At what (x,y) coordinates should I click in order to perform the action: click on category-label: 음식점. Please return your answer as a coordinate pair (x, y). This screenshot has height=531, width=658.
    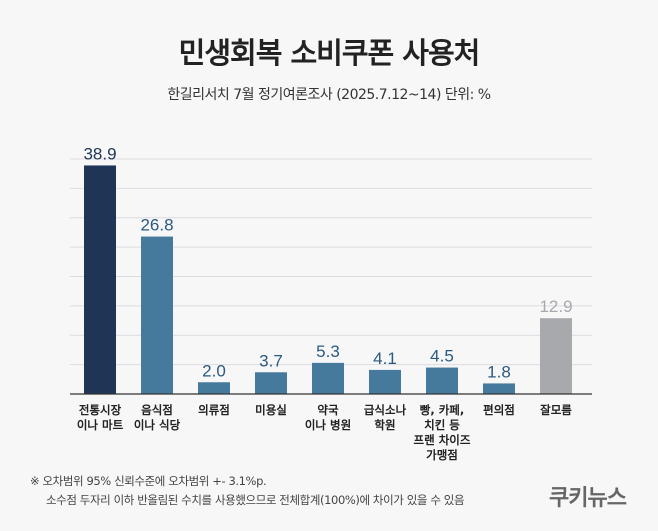
    Looking at the image, I should click on (157, 410).